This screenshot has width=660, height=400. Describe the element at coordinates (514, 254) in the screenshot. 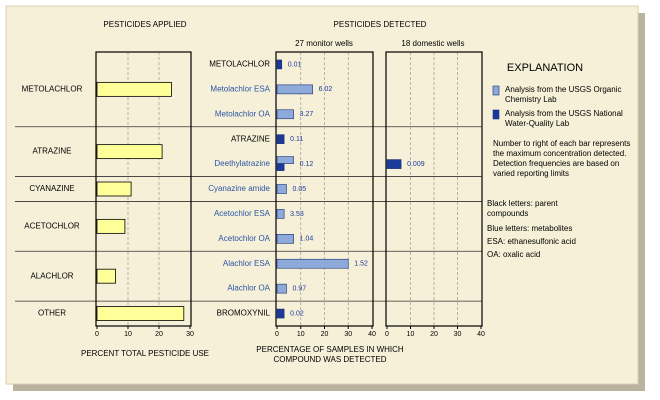

I see `note: OA: oxalic acid` at that location.